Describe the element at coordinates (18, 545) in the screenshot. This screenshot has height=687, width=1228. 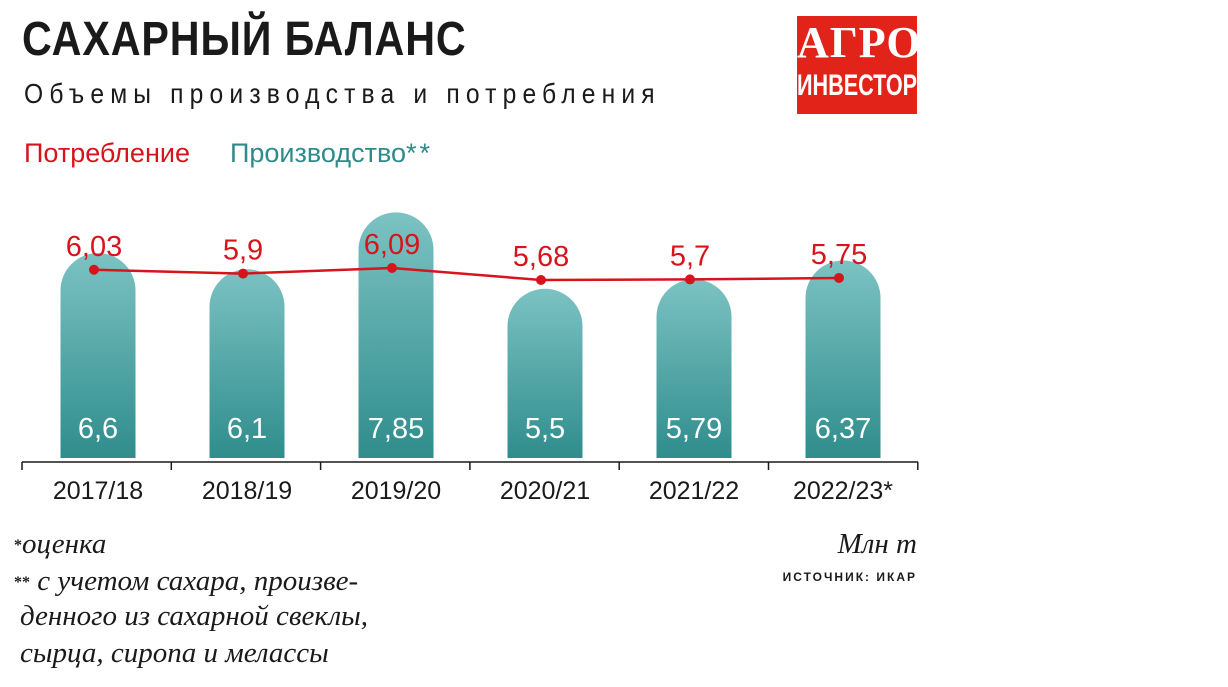
I see `footnote-estimate-mark: *` at that location.